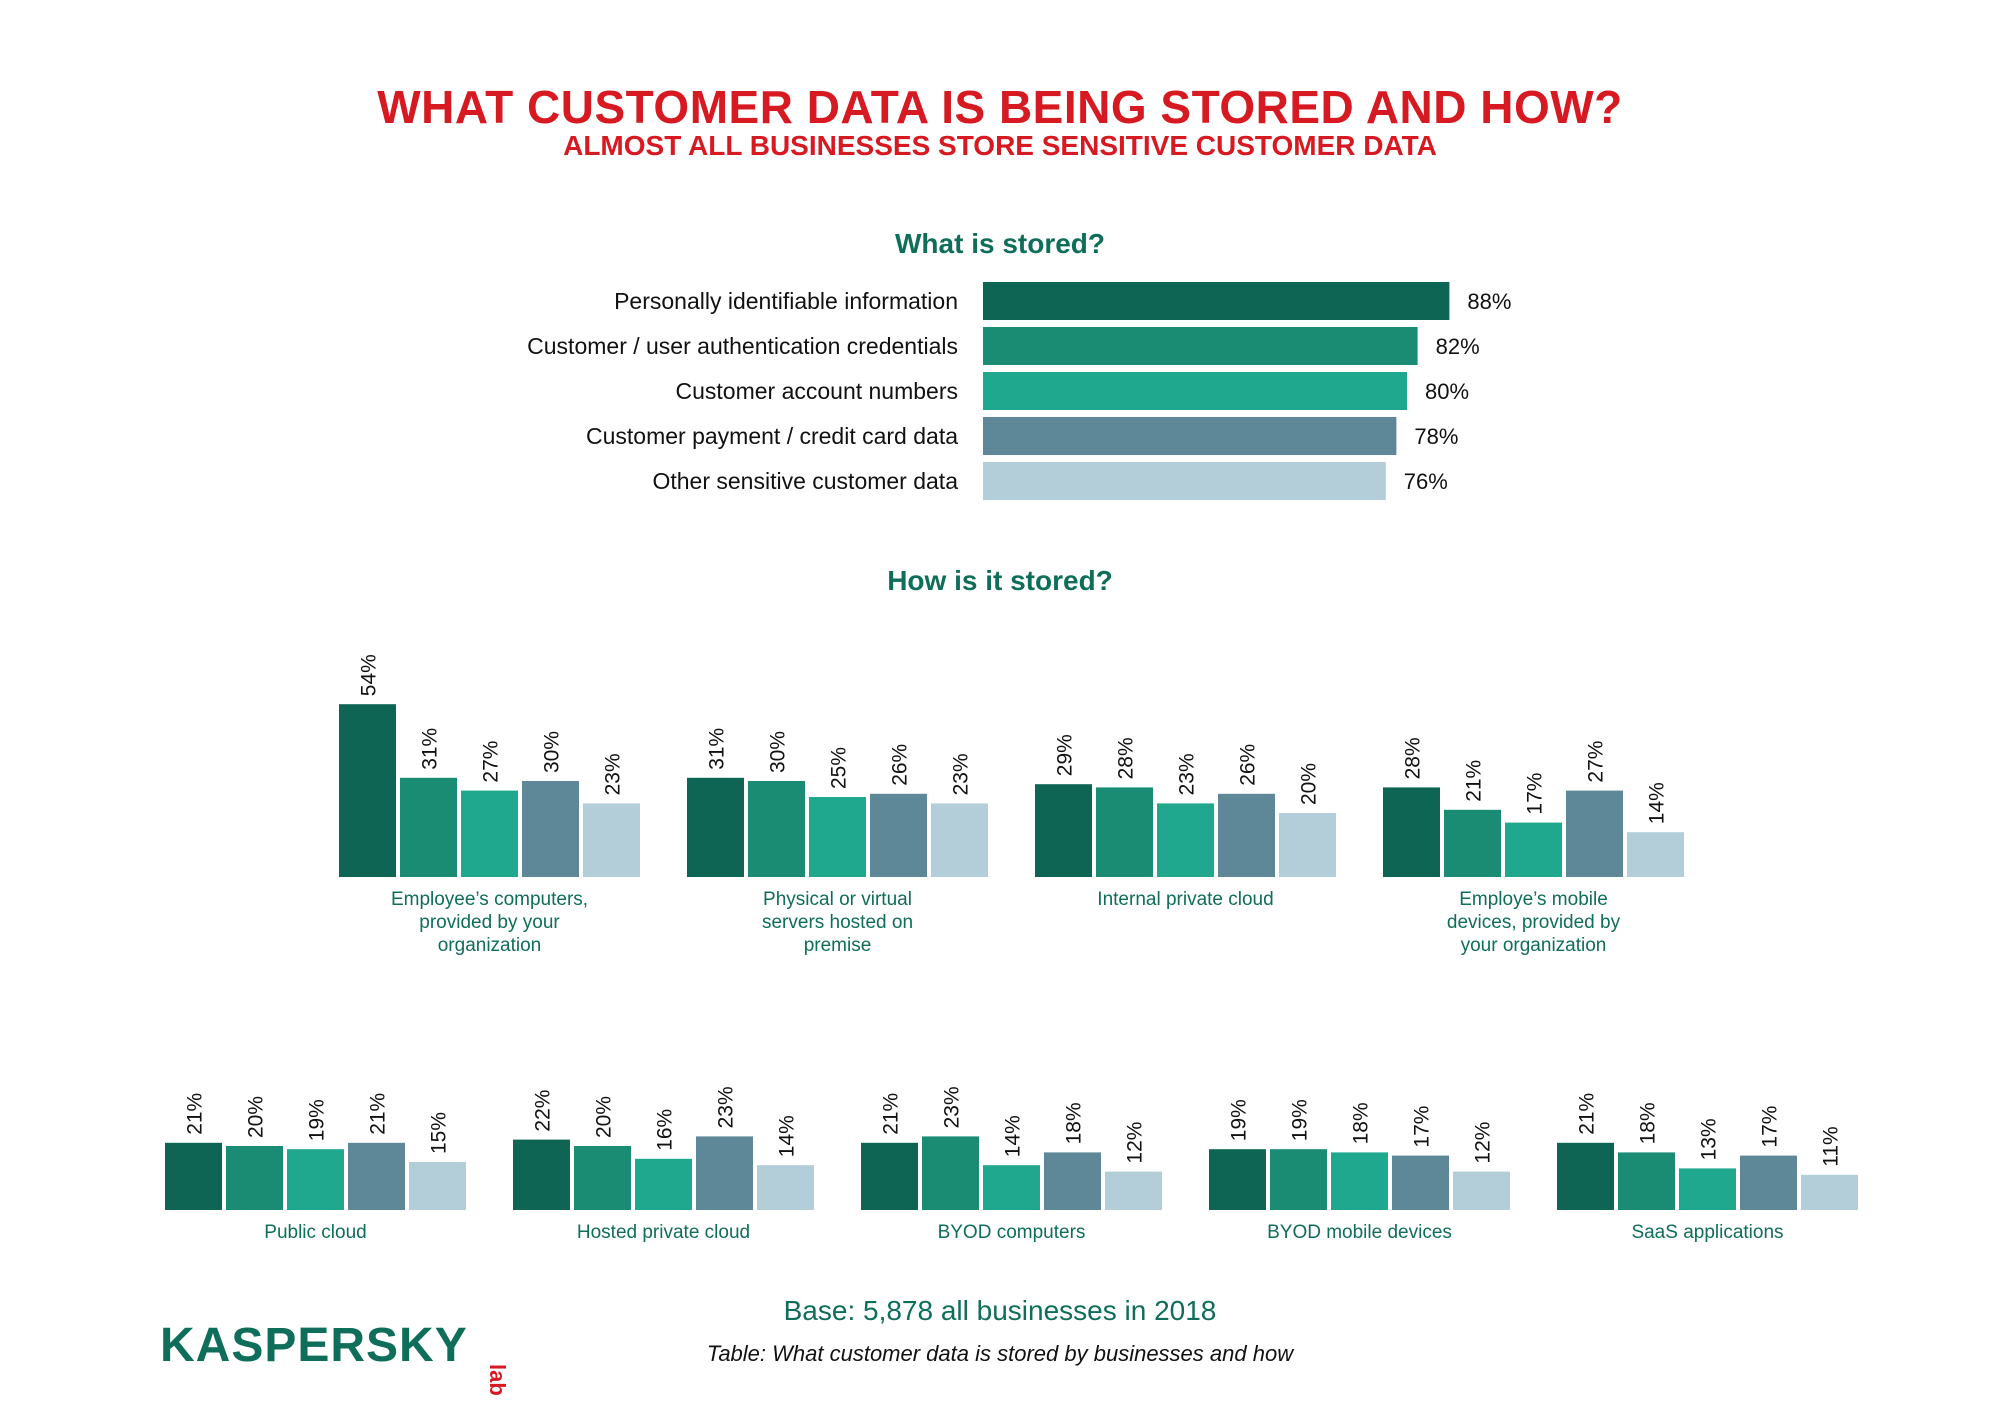 This screenshot has height=1413, width=2000. I want to click on value-label: 88%, so click(1489, 301).